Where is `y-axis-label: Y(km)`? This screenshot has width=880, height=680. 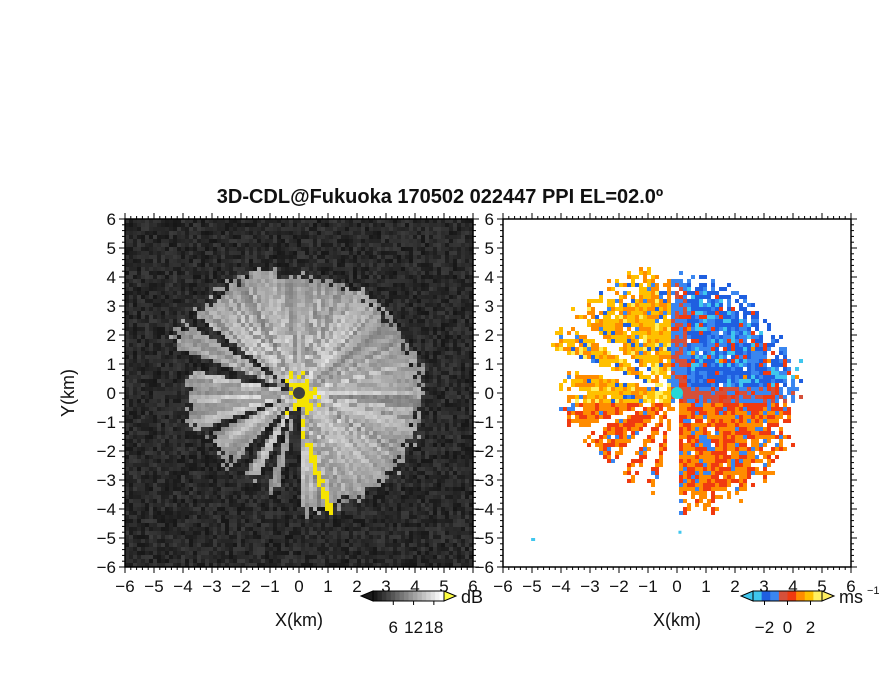
y-axis-label: Y(km) is located at coordinates (68, 393).